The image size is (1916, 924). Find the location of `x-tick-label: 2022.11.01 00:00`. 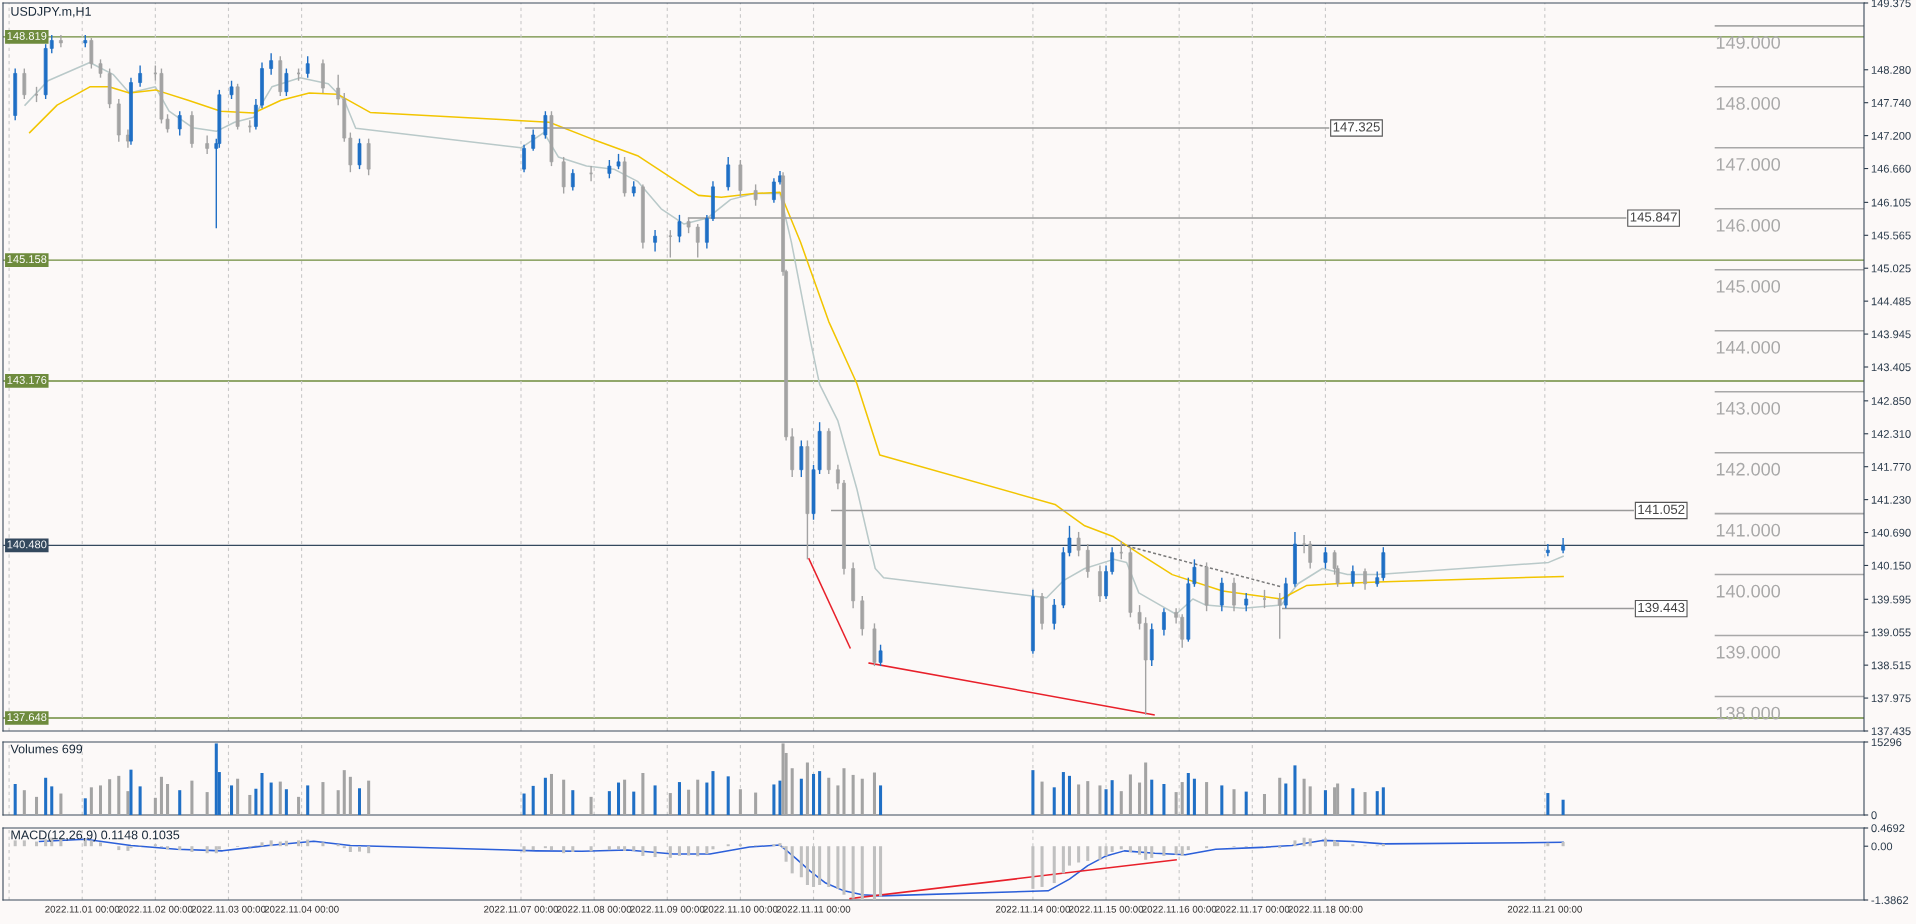

x-tick-label: 2022.11.01 00:00 is located at coordinates (82, 909).